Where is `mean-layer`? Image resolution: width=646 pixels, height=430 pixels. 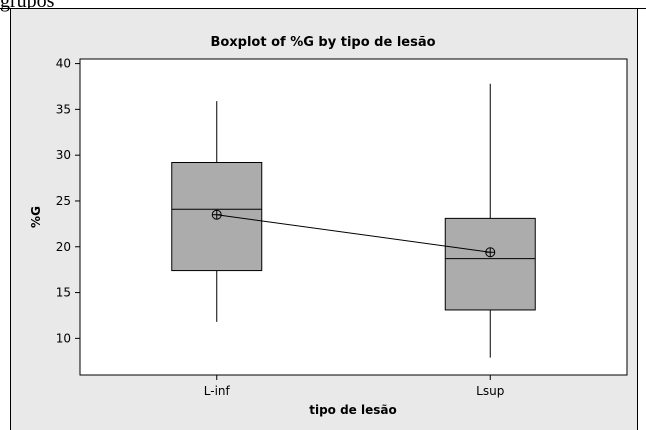 mean-layer is located at coordinates (353, 233).